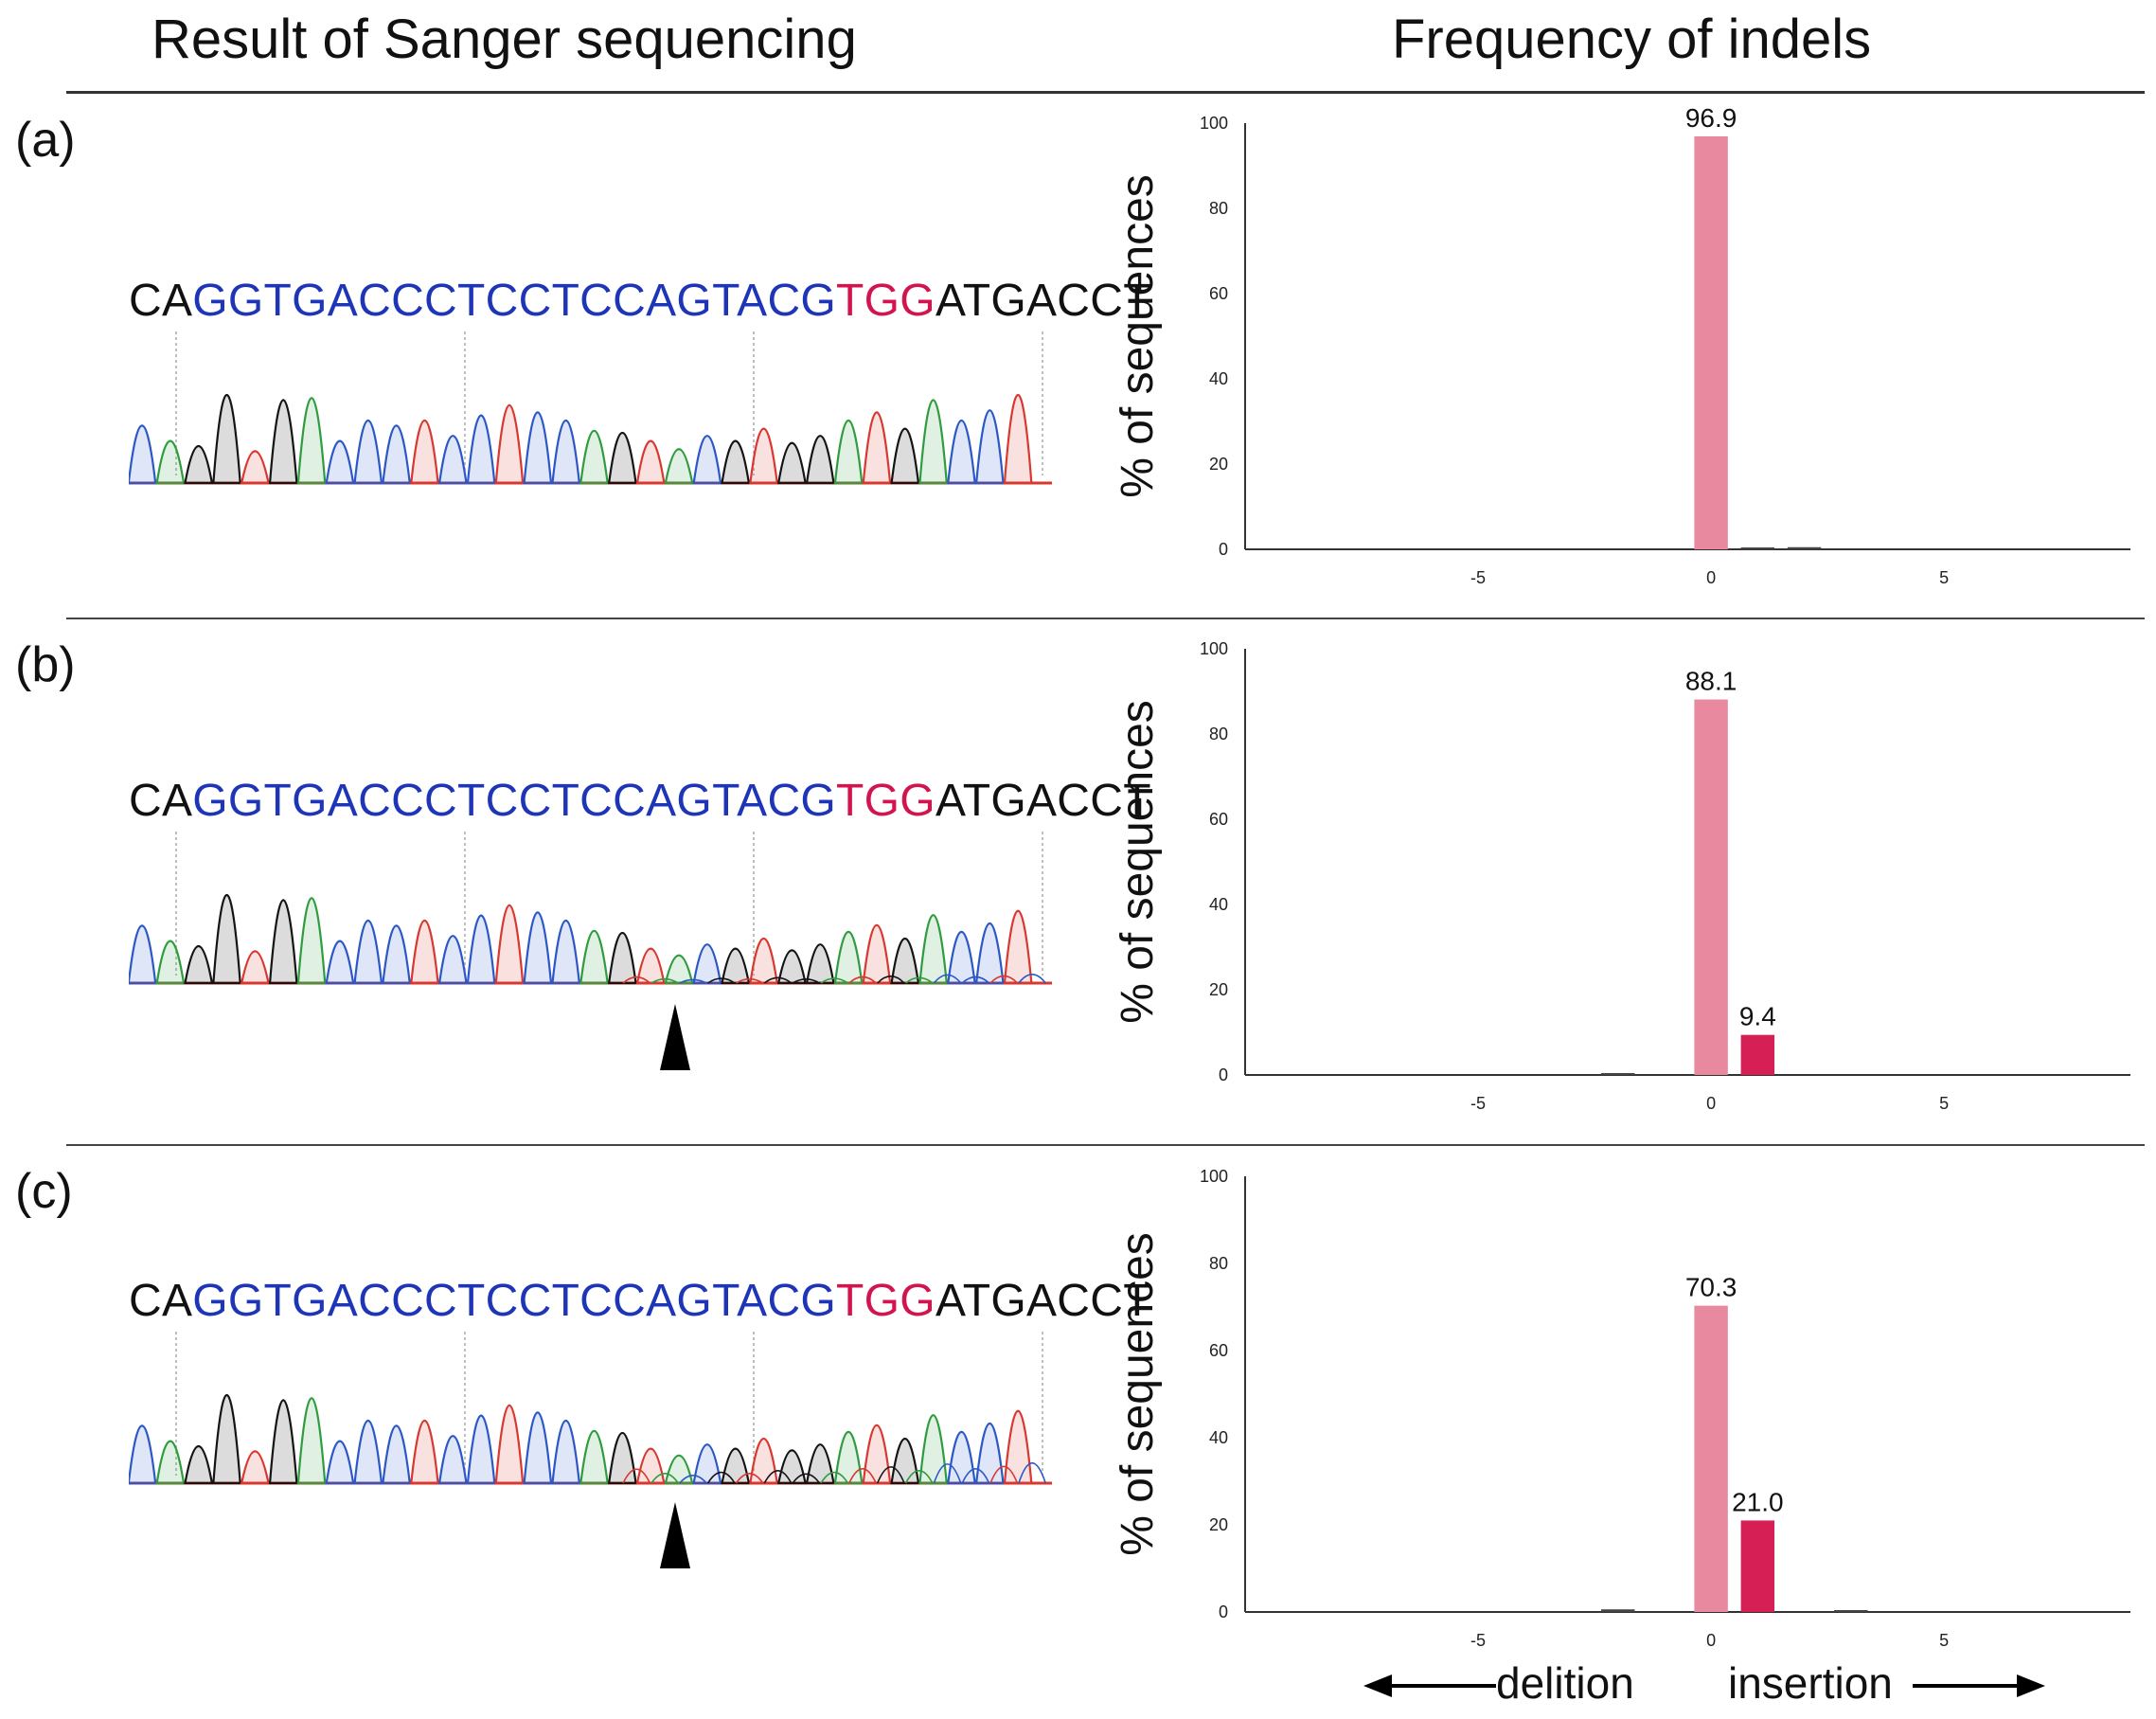 The image size is (2156, 1719). Describe the element at coordinates (1617, 1074) in the screenshot. I see `bar-indel--2` at that location.